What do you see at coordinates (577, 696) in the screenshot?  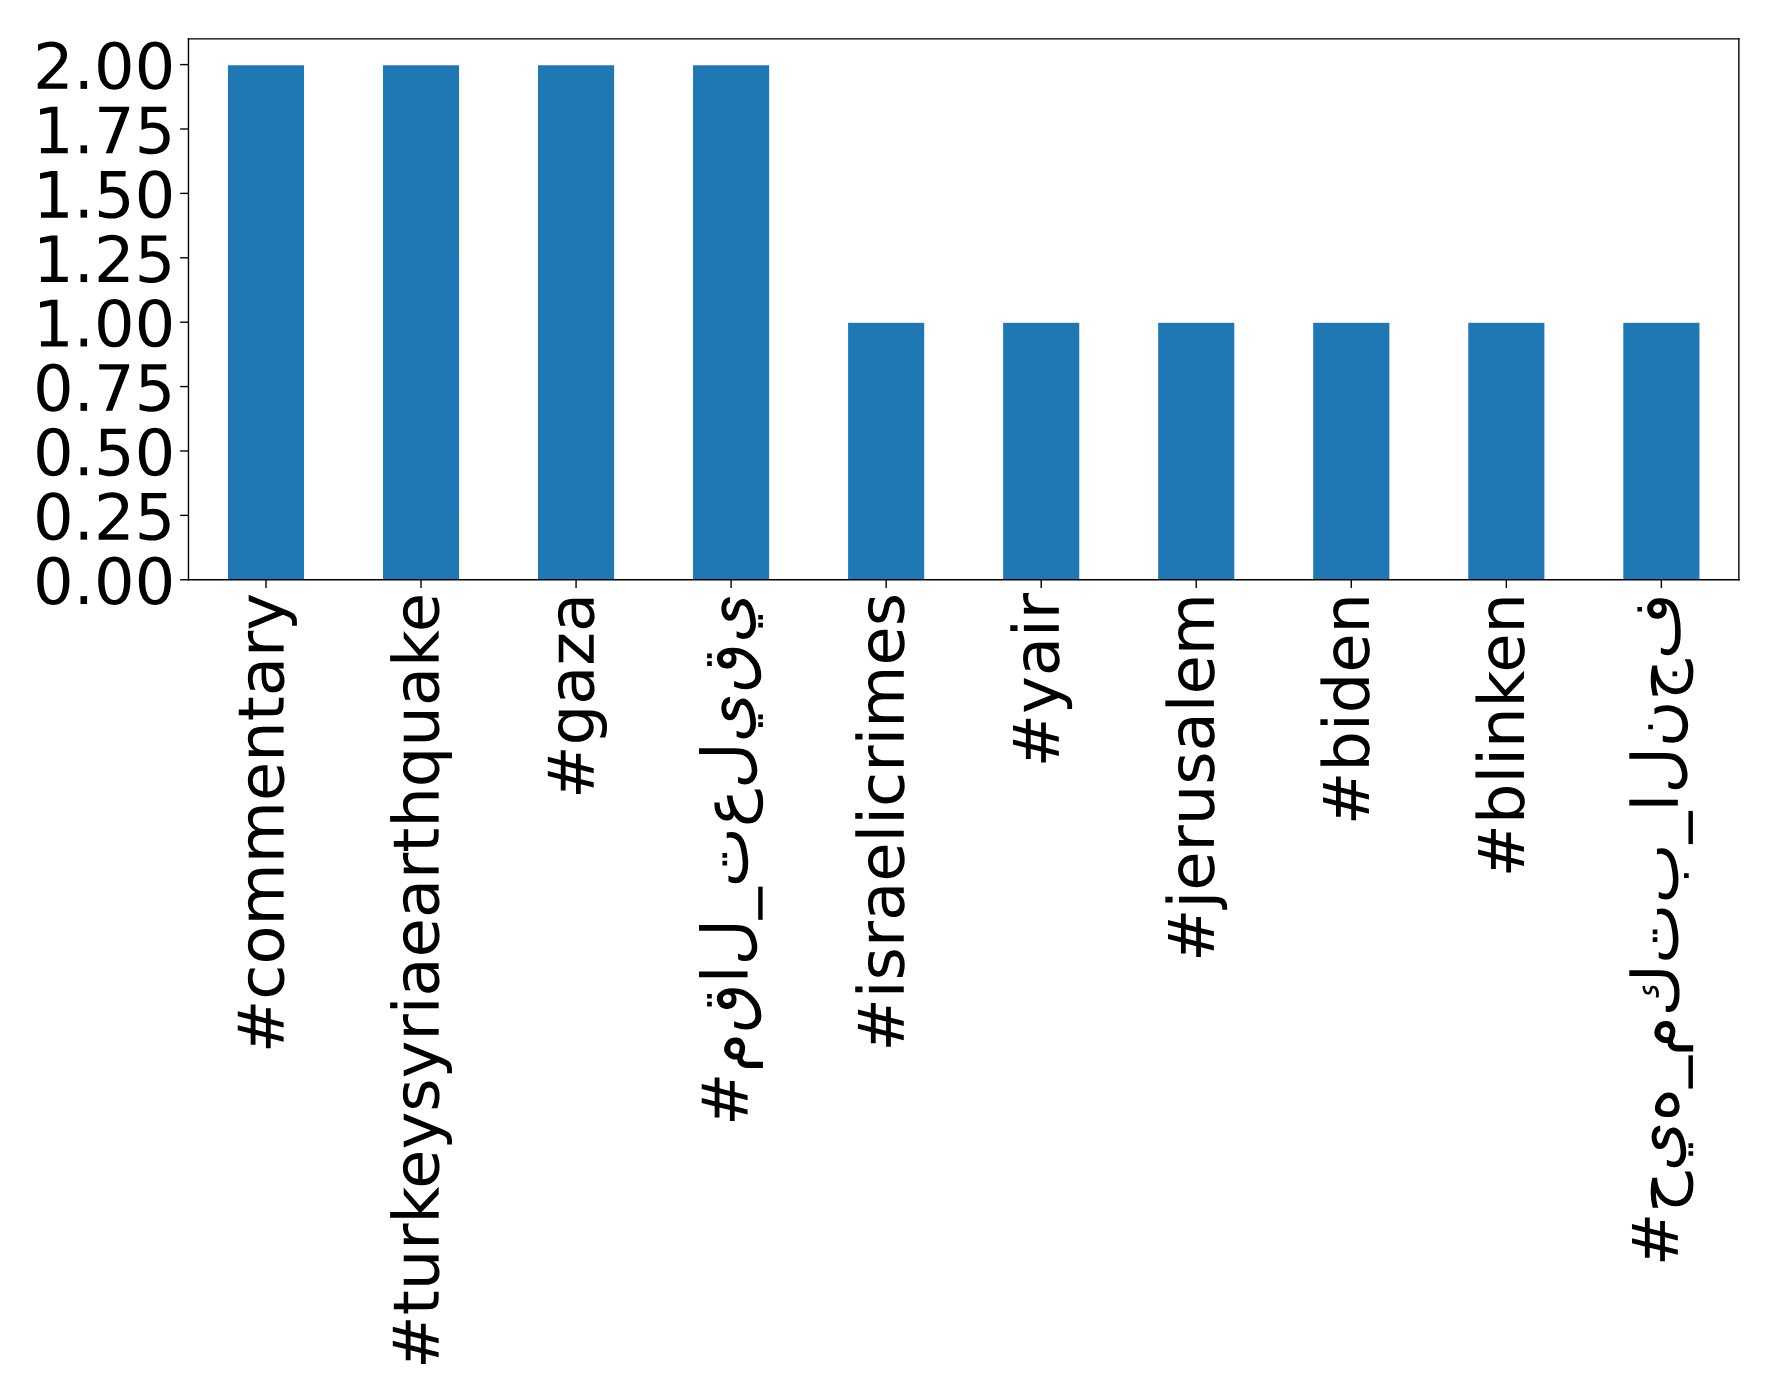 I see `x-tick-label: #gaza` at bounding box center [577, 696].